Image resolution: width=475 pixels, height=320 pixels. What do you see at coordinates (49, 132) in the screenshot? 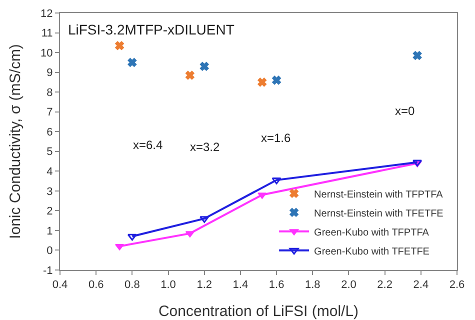
I see `y-tick-label: 6` at bounding box center [49, 132].